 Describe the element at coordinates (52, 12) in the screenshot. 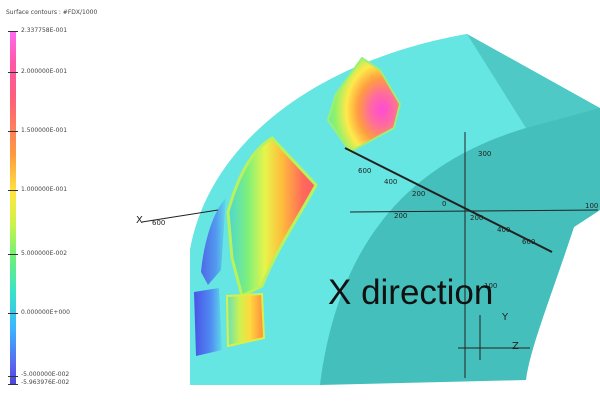

I see `legend-title: Surface contours : #FDX/1000` at that location.